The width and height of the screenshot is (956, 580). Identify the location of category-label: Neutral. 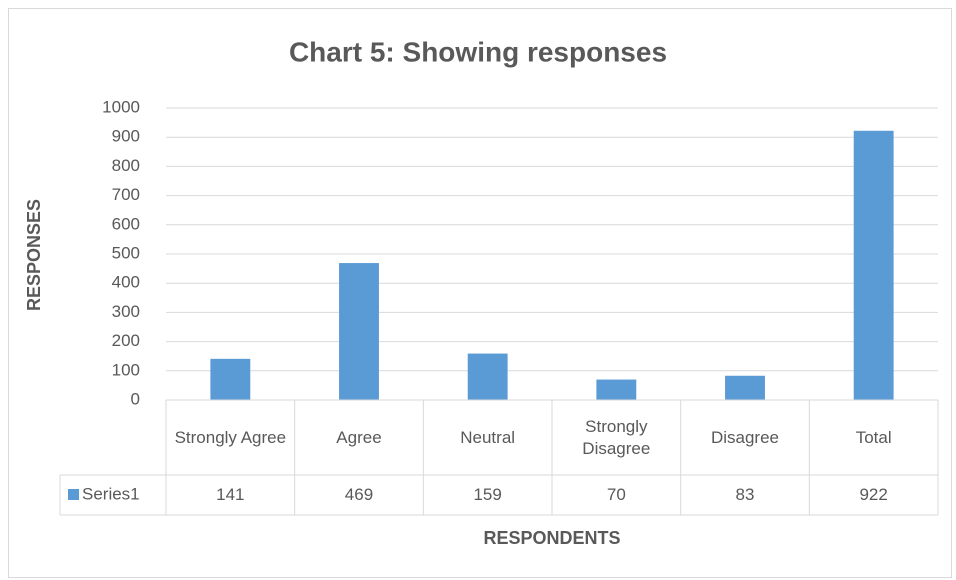
(488, 437).